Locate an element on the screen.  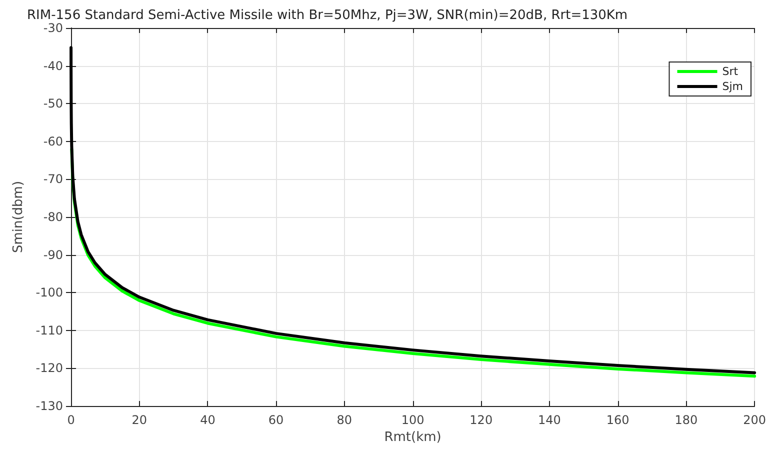
x-tick-label: 20 is located at coordinates (139, 420).